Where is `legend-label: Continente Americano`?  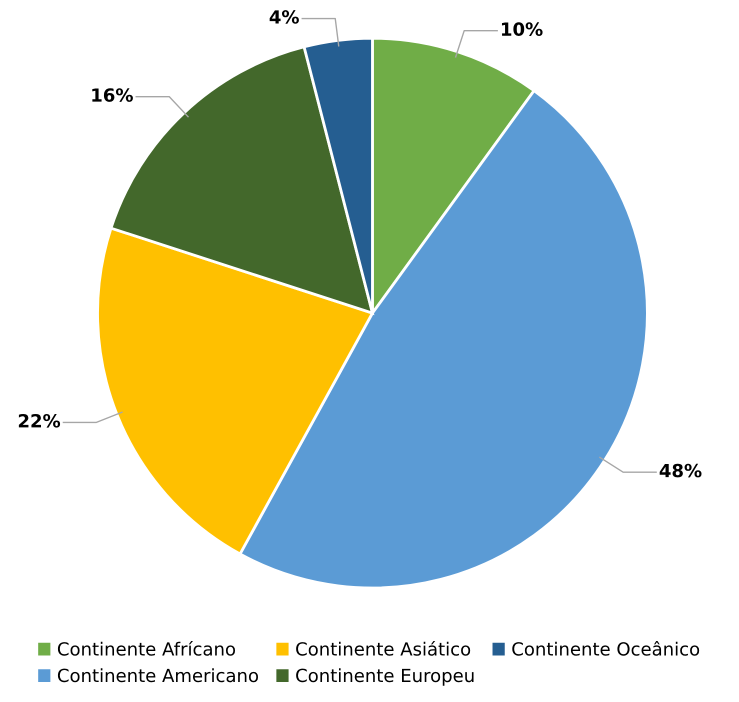
legend-label: Continente Americano is located at coordinates (158, 675).